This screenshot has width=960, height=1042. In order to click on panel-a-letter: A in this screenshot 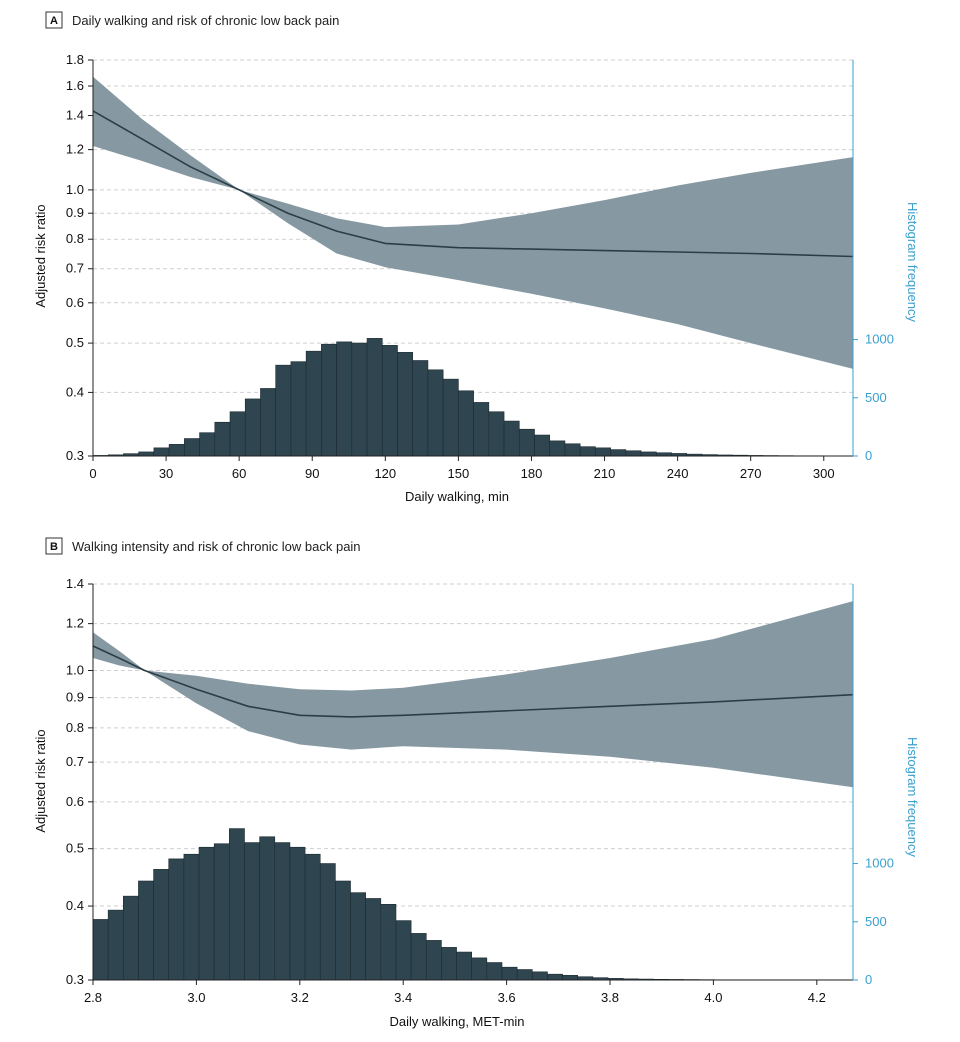, I will do `click(54, 21)`.